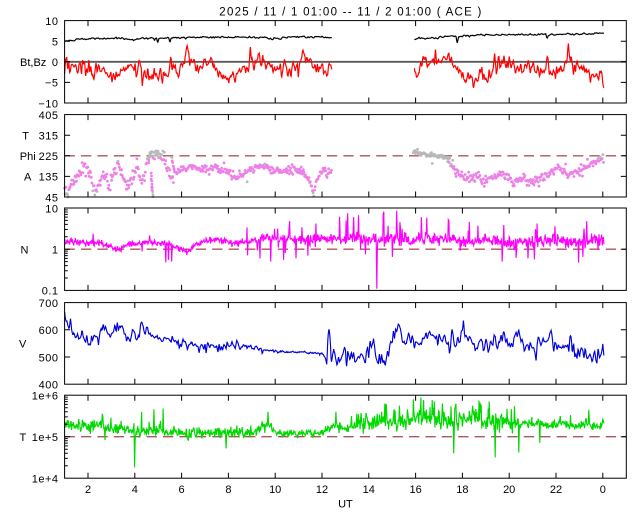  Describe the element at coordinates (49, 358) in the screenshot. I see `svg-text: 500` at that location.